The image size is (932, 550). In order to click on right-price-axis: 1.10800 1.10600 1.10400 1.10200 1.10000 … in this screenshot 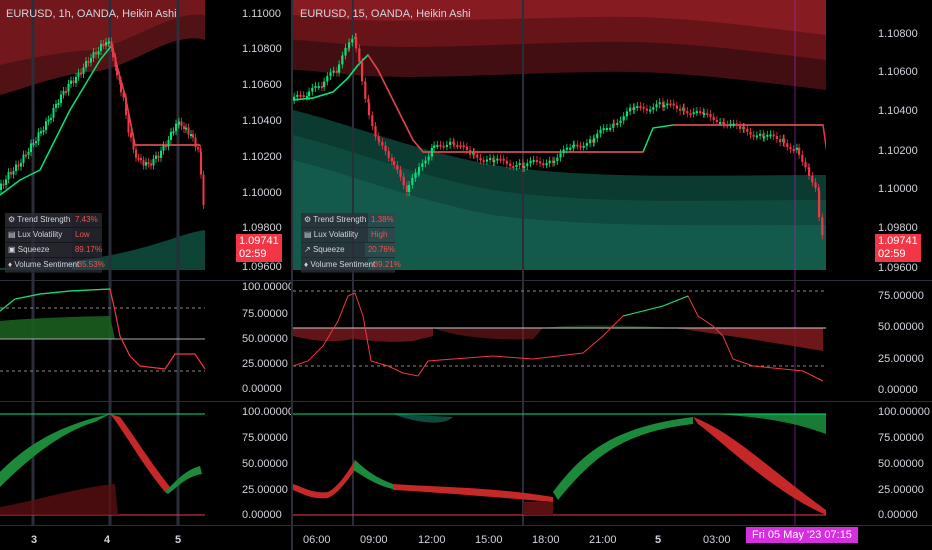, I will do `click(902, 140)`.